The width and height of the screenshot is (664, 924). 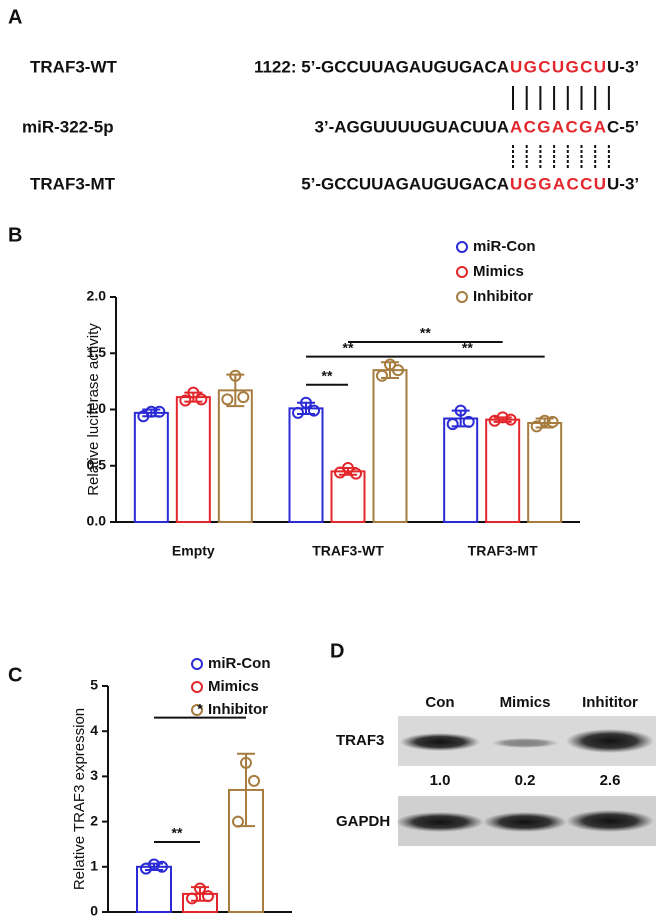 I want to click on y-axis-label: Relative TRAF3 expression, so click(x=79, y=799).